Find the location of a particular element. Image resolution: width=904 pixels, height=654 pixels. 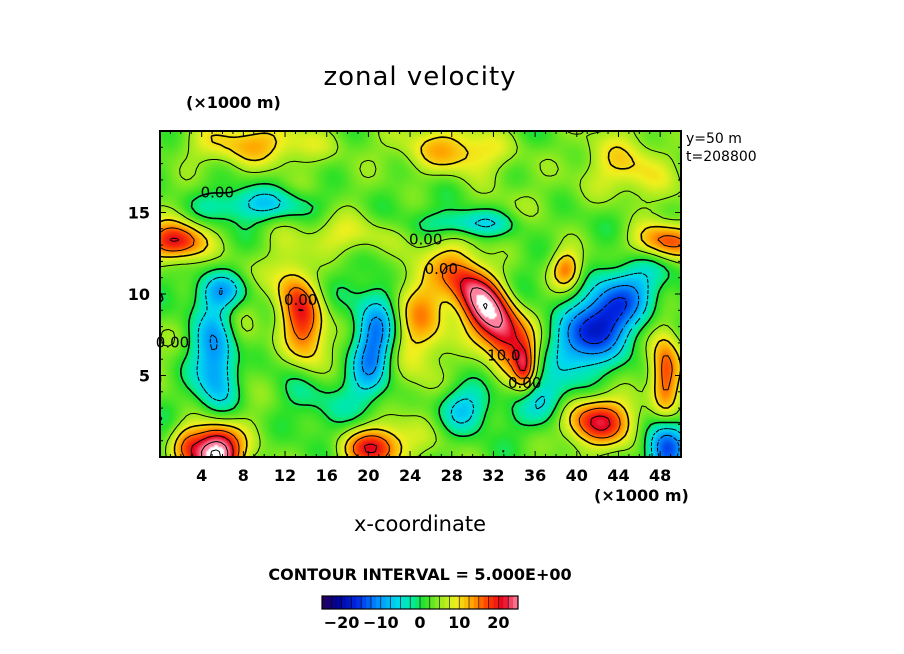

colorbar: −20 −10 0 10 20 is located at coordinates (420, 613).